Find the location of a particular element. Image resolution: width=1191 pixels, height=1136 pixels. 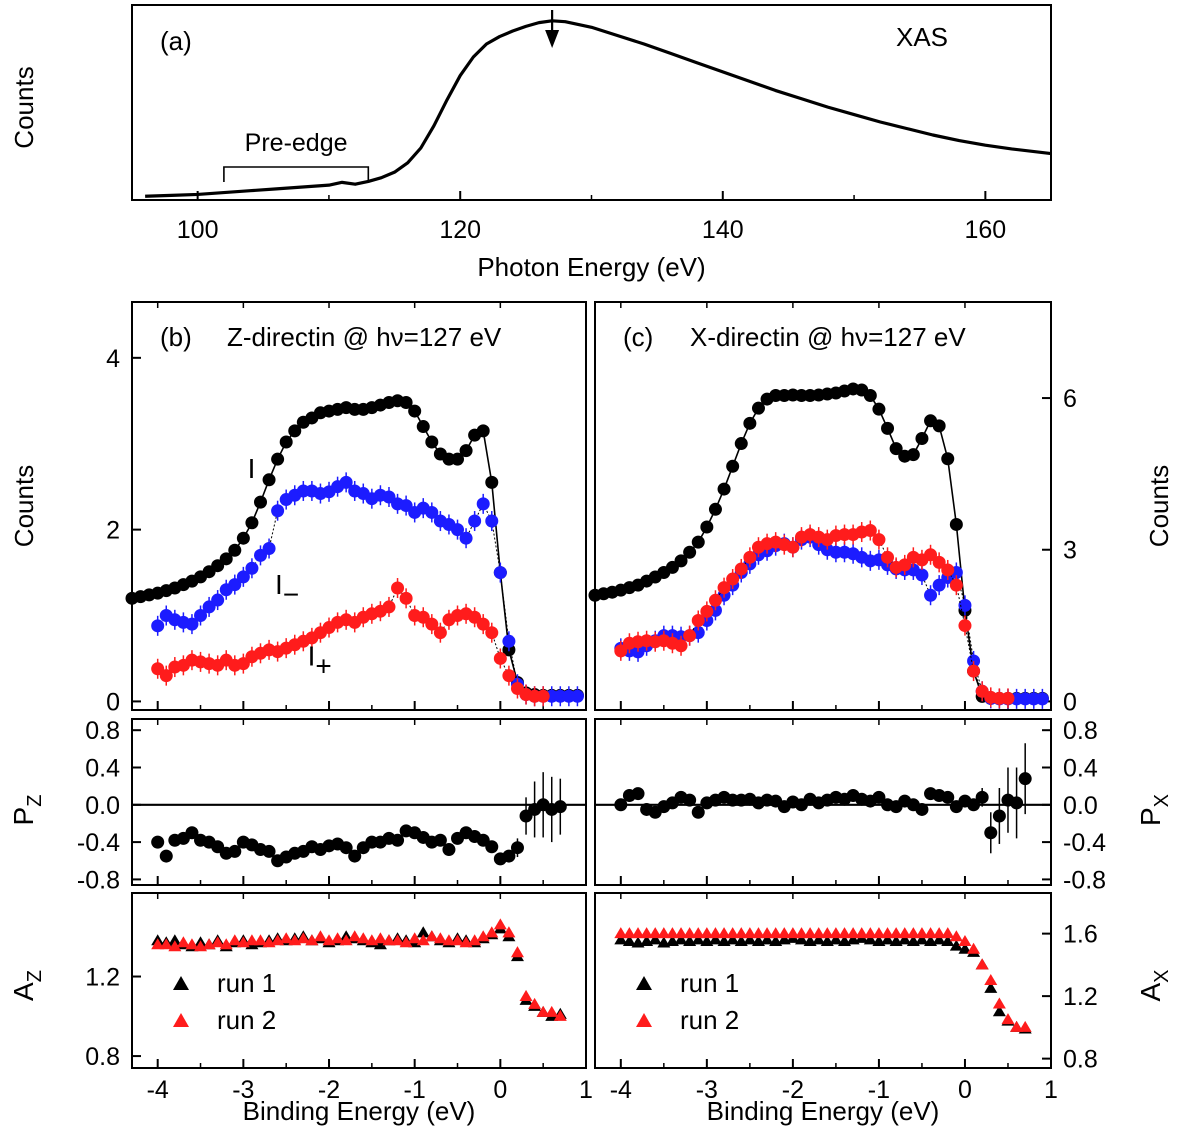

y-tick-label: 0 is located at coordinates (113, 702).